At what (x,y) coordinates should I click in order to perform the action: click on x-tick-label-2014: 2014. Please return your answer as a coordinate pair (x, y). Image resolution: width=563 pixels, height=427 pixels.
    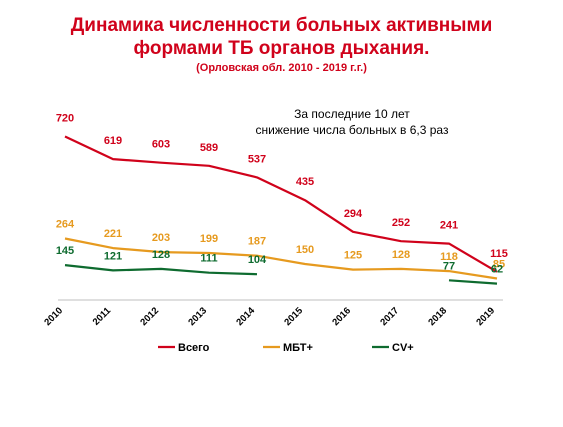
    Looking at the image, I should click on (245, 316).